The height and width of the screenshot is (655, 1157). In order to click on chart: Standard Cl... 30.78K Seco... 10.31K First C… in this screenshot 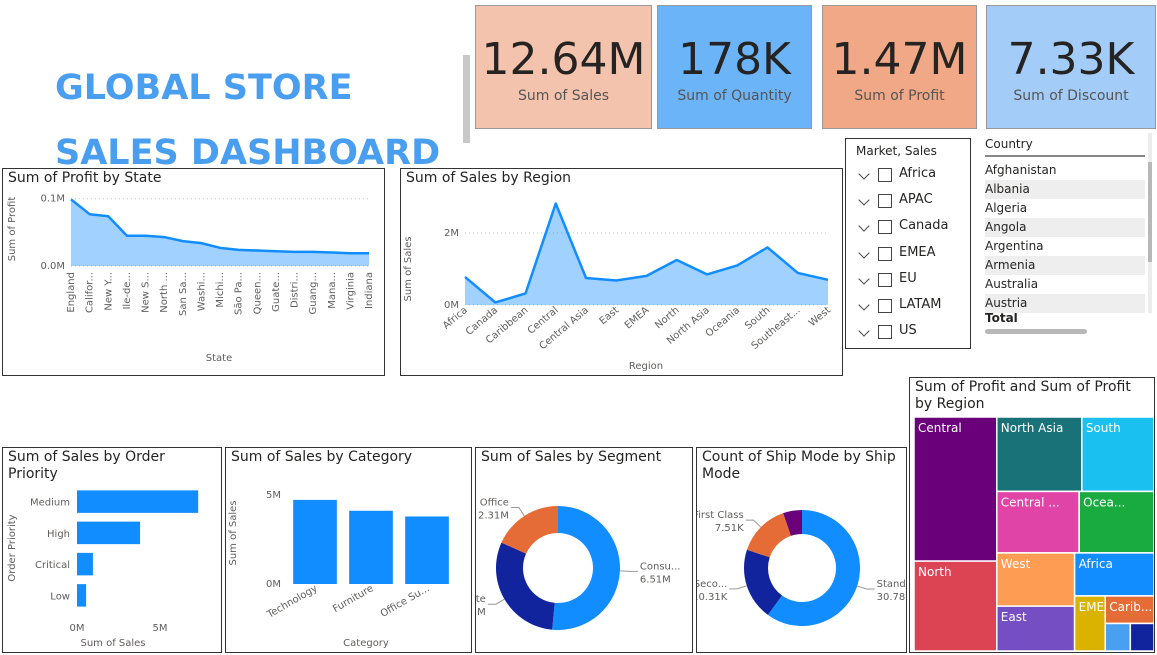, I will do `click(801, 568)`.